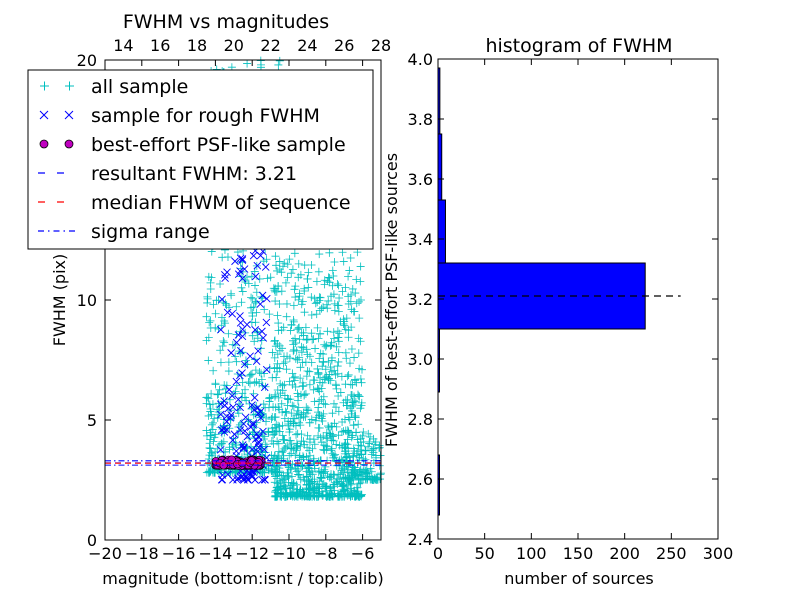  Describe the element at coordinates (541, 296) in the screenshot. I see `histogram-bar` at that location.